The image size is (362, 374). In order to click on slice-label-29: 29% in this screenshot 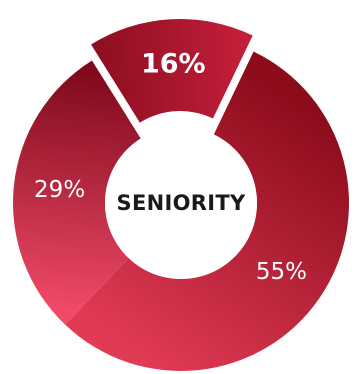, I will do `click(59, 190)`.